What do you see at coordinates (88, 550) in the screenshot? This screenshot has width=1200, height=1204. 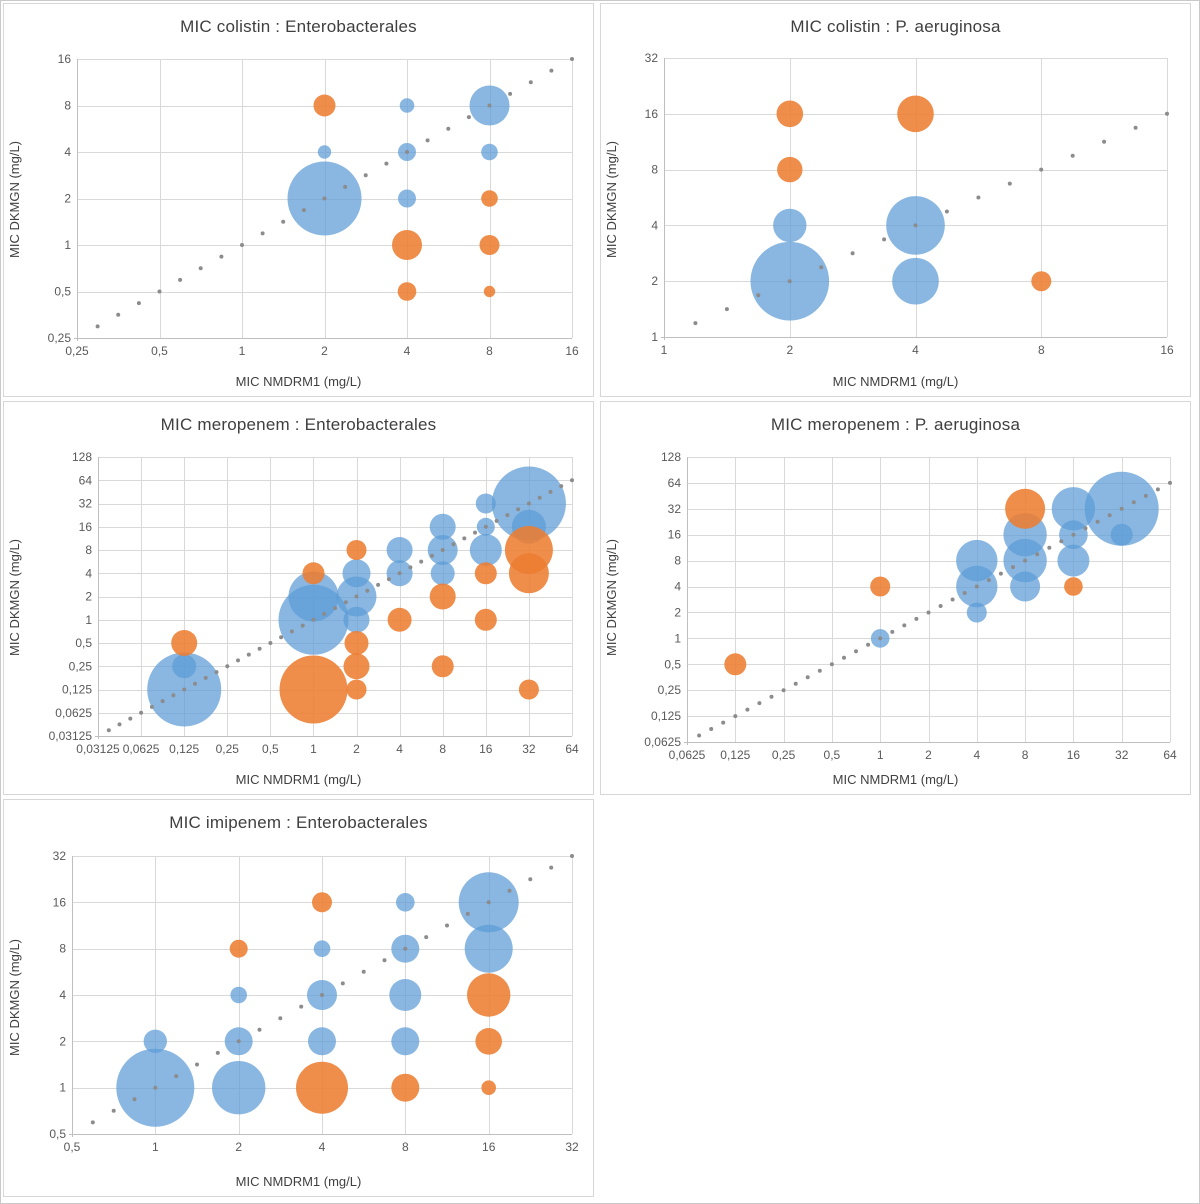 I see `y-tick-label: 8` at bounding box center [88, 550].